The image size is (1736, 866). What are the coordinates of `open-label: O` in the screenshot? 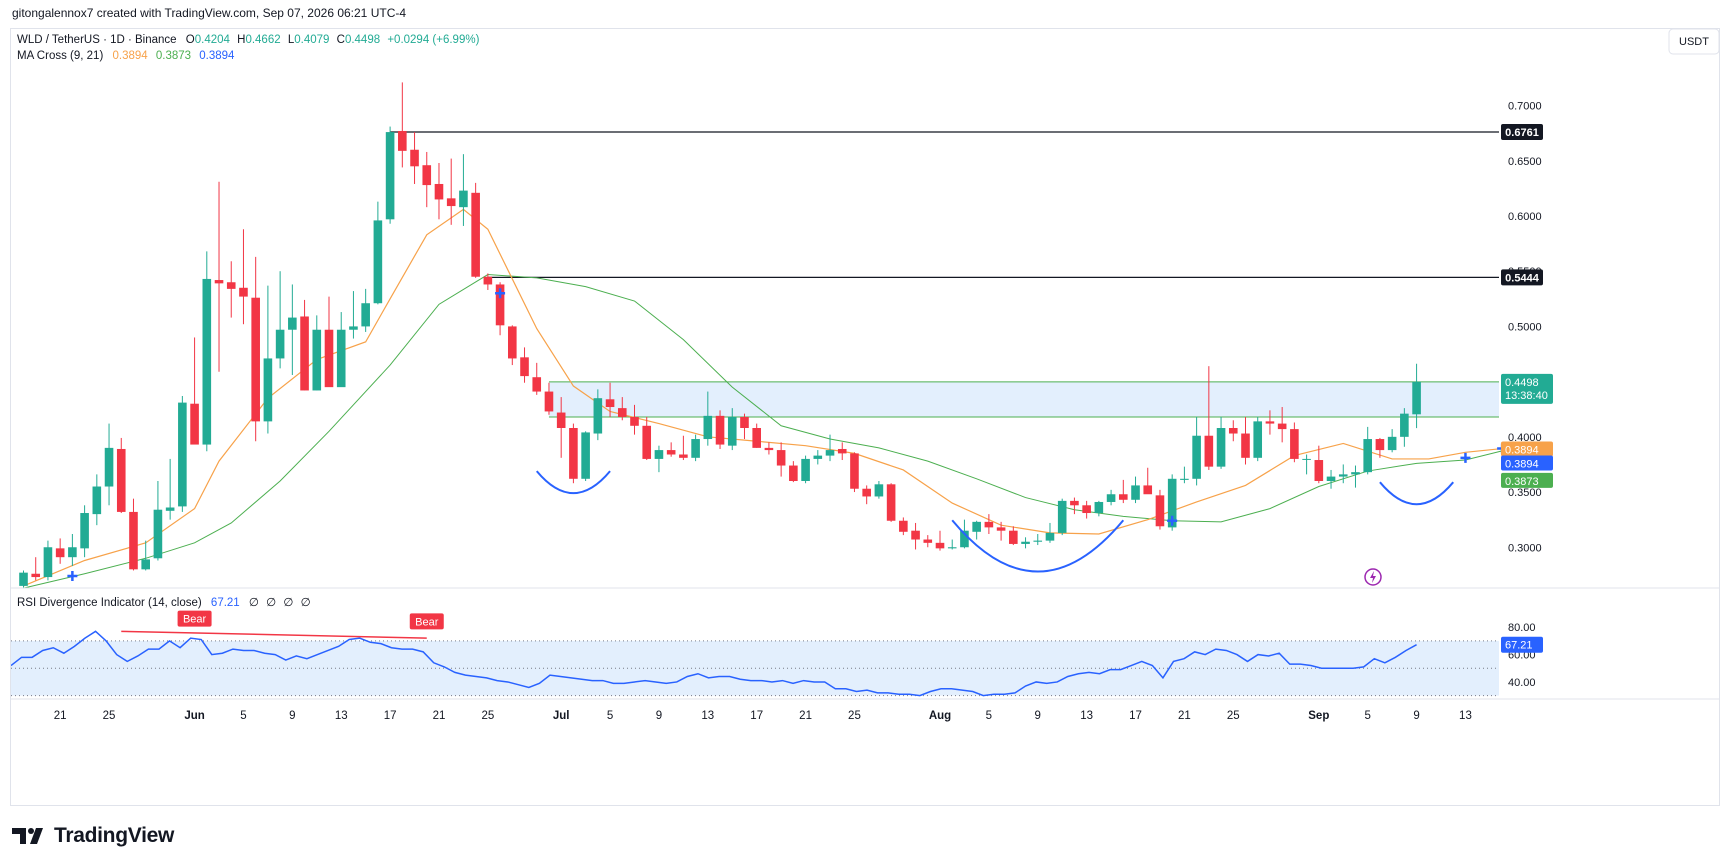 It's located at (190, 40).